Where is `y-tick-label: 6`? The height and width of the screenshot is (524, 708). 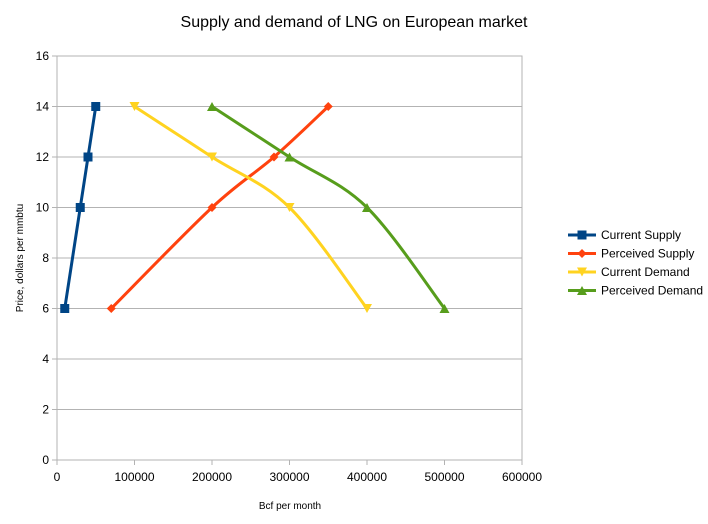
y-tick-label: 6 is located at coordinates (45, 309).